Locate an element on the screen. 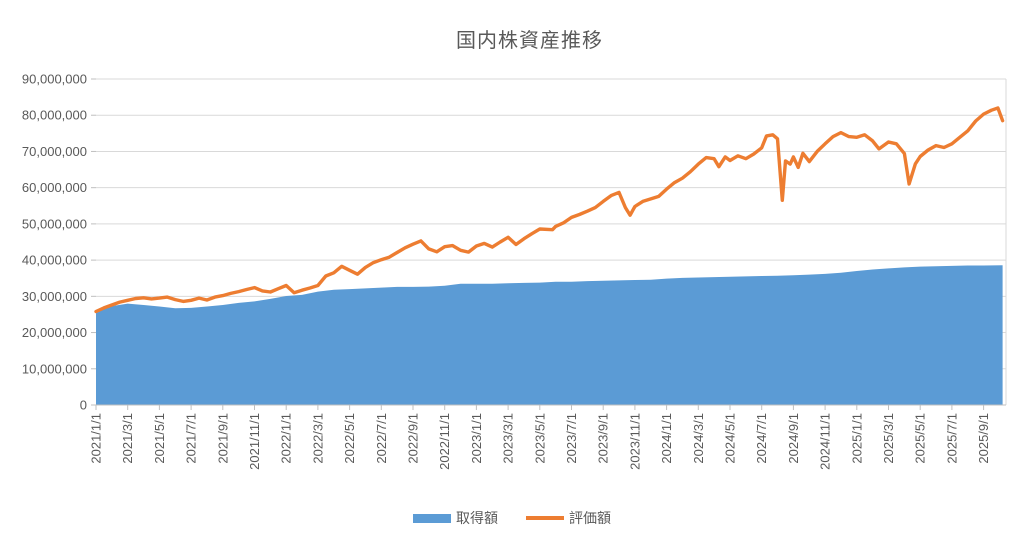 The height and width of the screenshot is (542, 1024). chart-legend: 取得額 評価額 is located at coordinates (512, 518).